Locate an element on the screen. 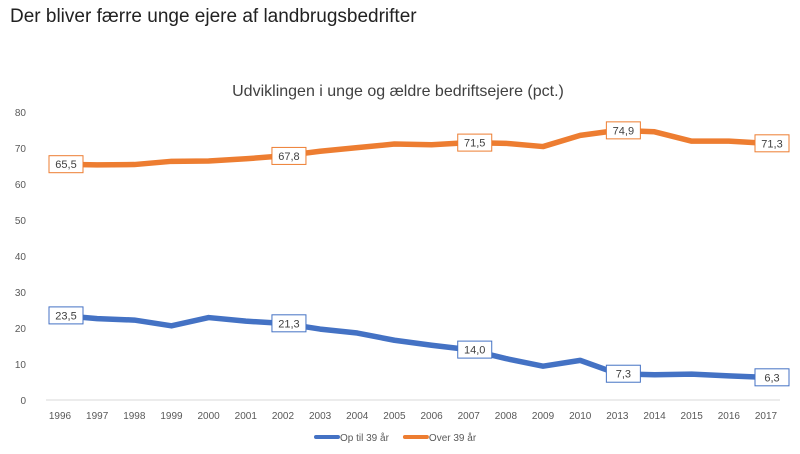 The image size is (800, 454). legend-item: Over 39 år is located at coordinates (439, 438).